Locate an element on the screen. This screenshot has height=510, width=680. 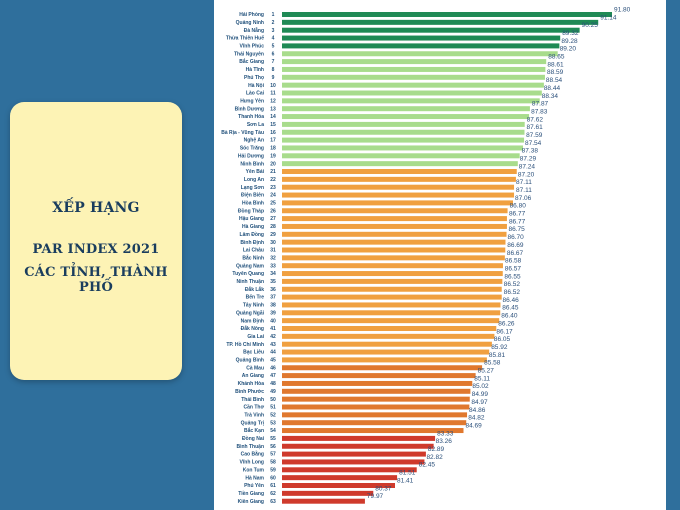
rank-label: 62 is located at coordinates (273, 494).